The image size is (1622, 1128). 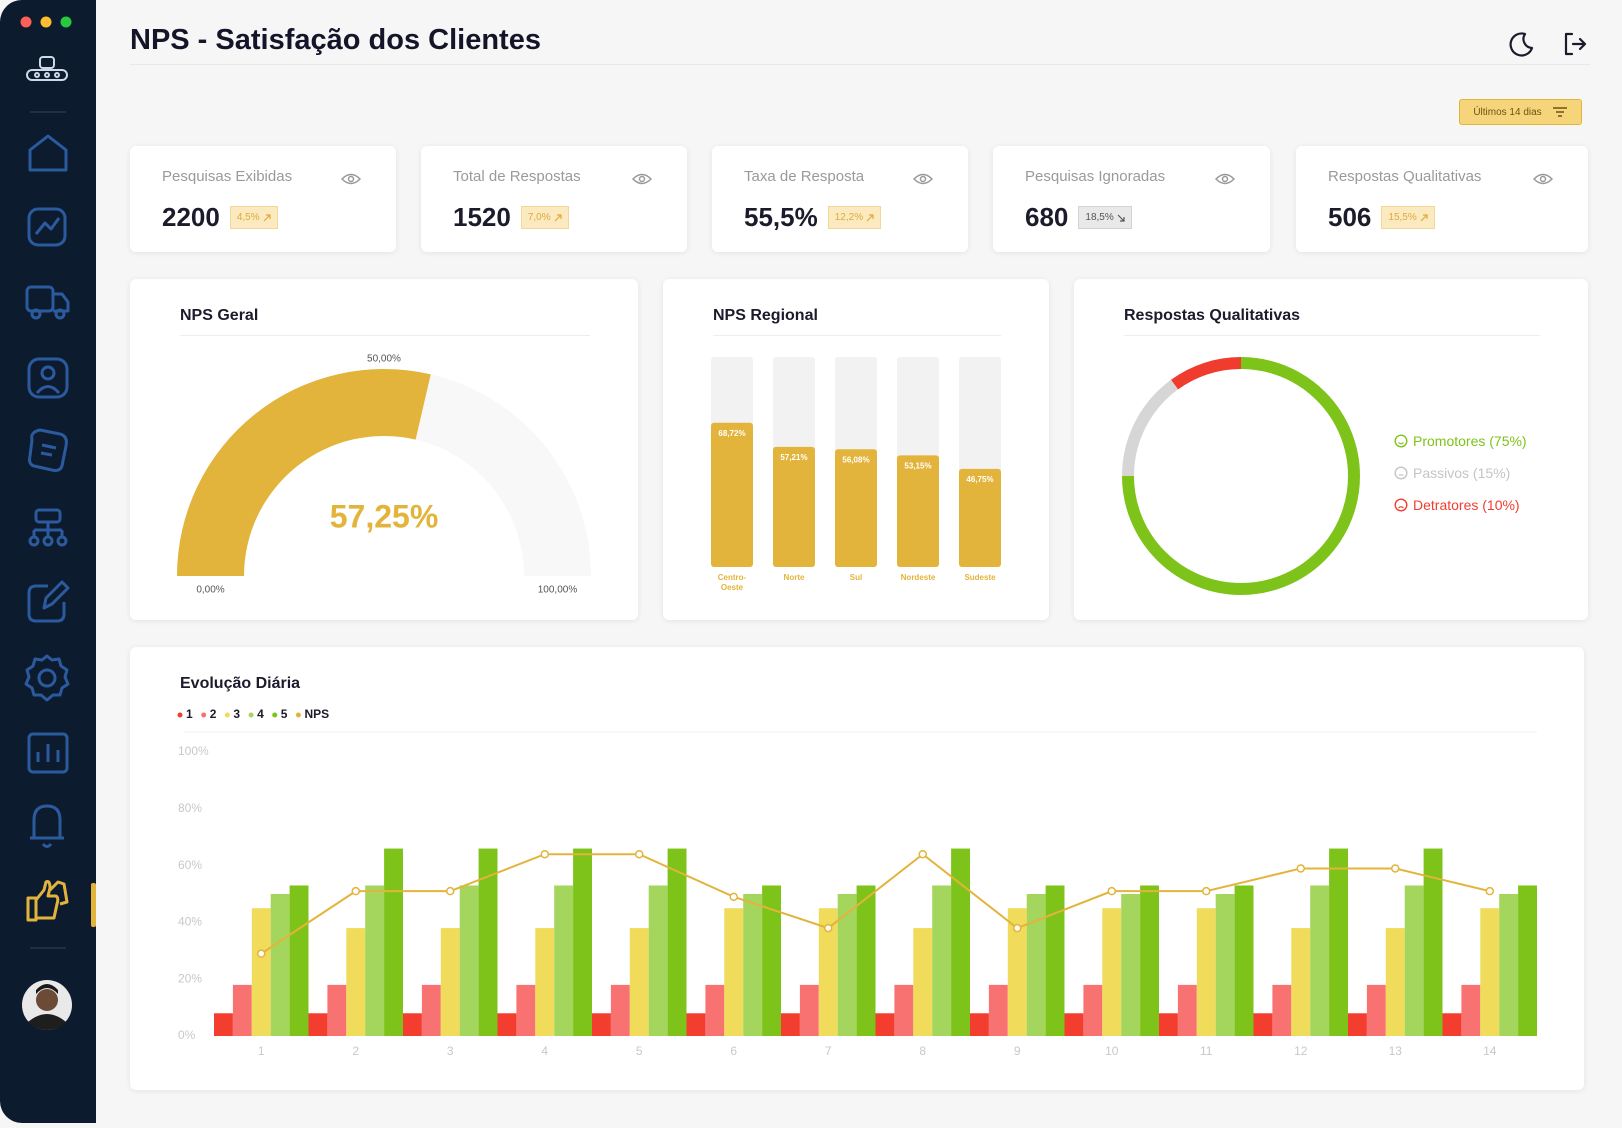 I want to click on y-tick-label: 80%, so click(x=190, y=808).